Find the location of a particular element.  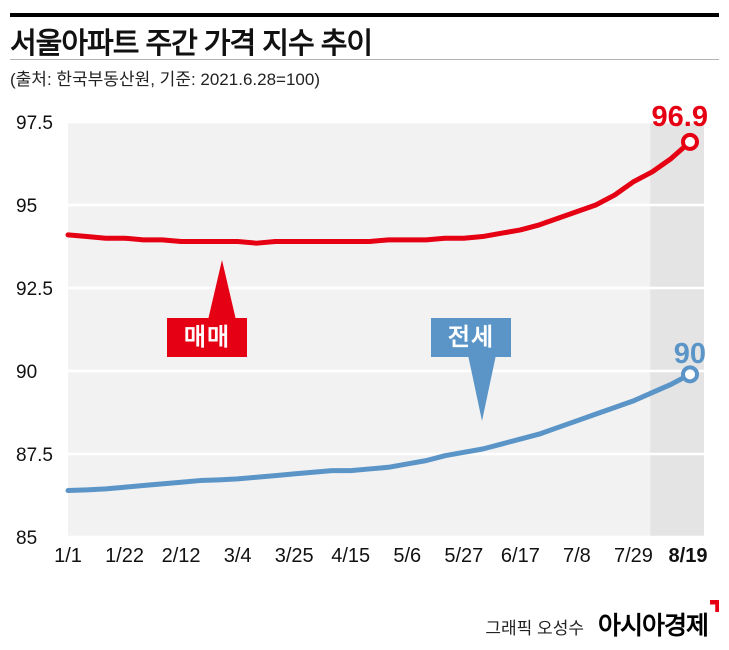

page-title: 서울아파트 주간 가격 지수 추이 is located at coordinates (191, 44).